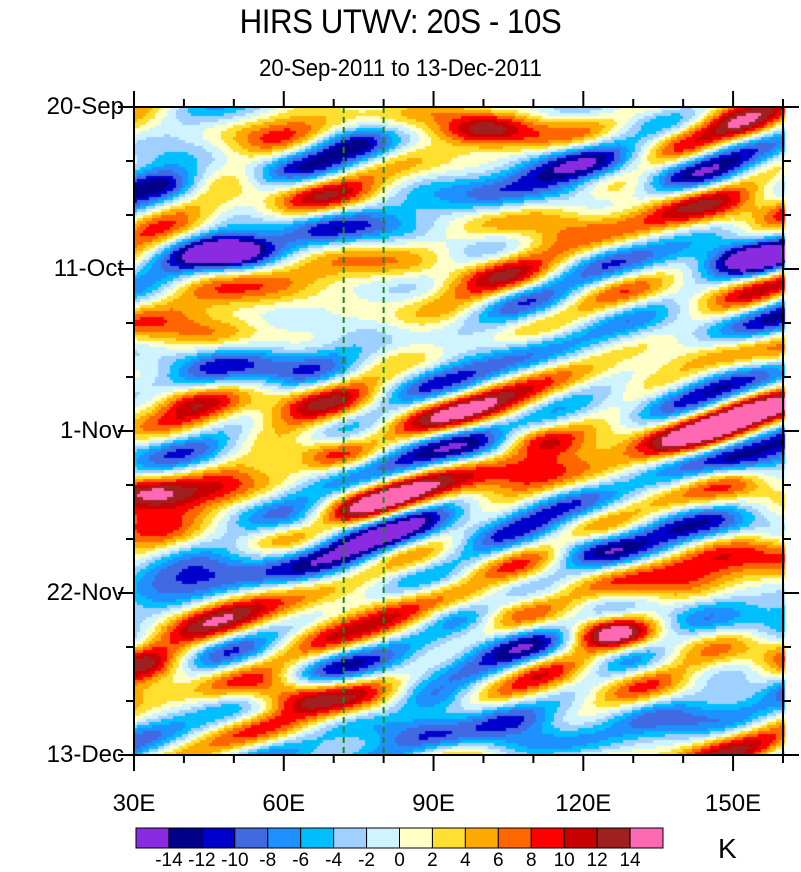 This screenshot has width=801, height=872. What do you see at coordinates (399, 860) in the screenshot?
I see `colorbar-tick-label: 0` at bounding box center [399, 860].